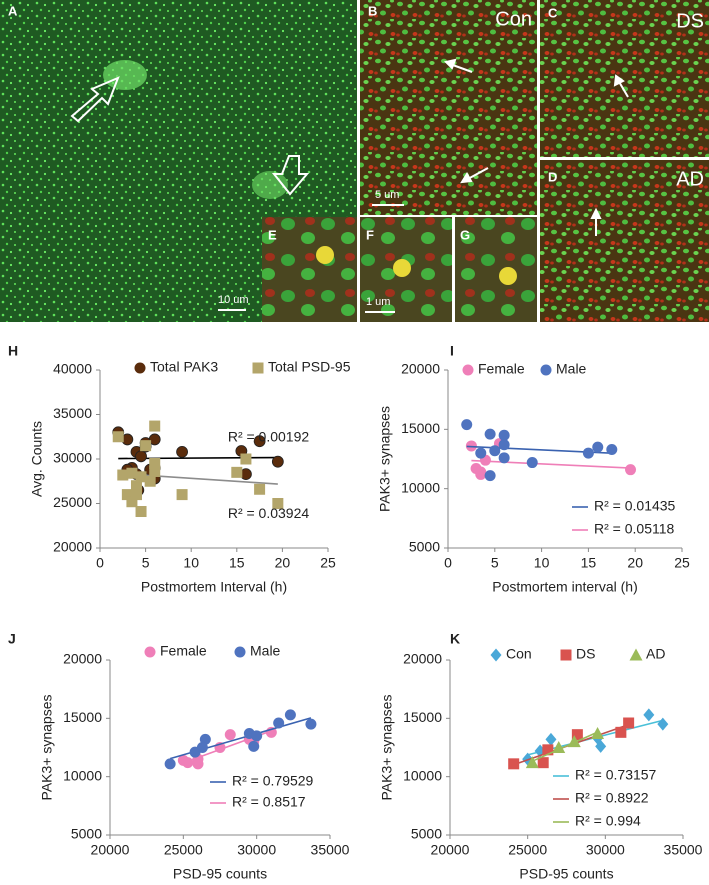  What do you see at coordinates (309, 269) in the screenshot?
I see `micrograph-e` at bounding box center [309, 269].